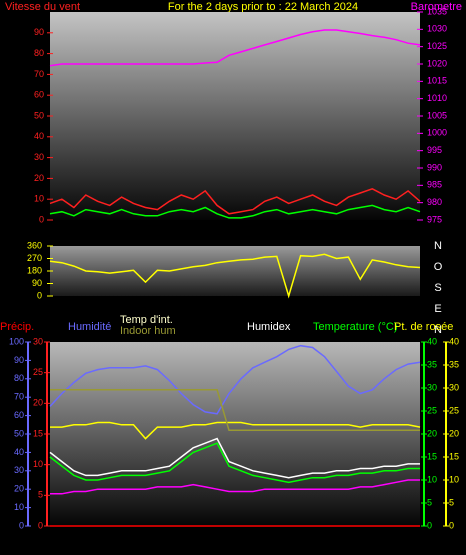 This screenshot has width=466, height=555. What do you see at coordinates (148, 331) in the screenshot?
I see `legend-label: Indoor hum` at bounding box center [148, 331].